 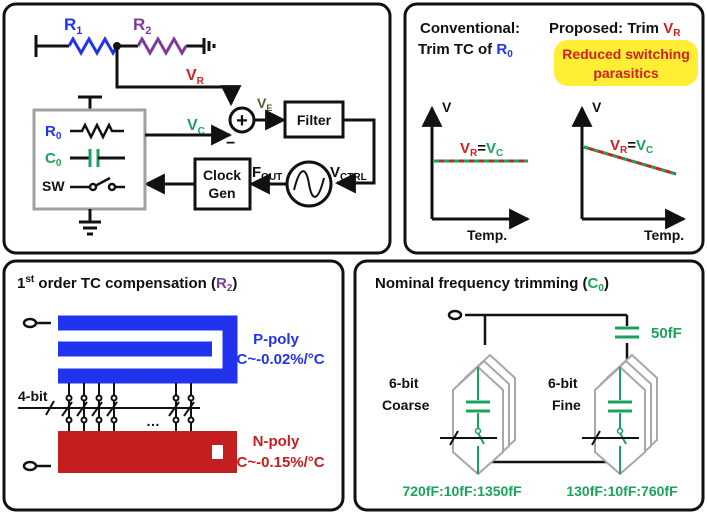 What do you see at coordinates (666, 333) in the screenshot?
I see `cap-50ff-label: 50fF` at bounding box center [666, 333].